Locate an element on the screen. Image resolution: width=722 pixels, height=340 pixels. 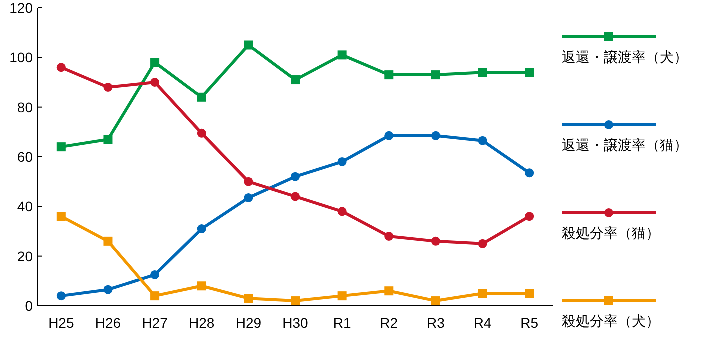
x-tick-label: H28 is located at coordinates (202, 323).